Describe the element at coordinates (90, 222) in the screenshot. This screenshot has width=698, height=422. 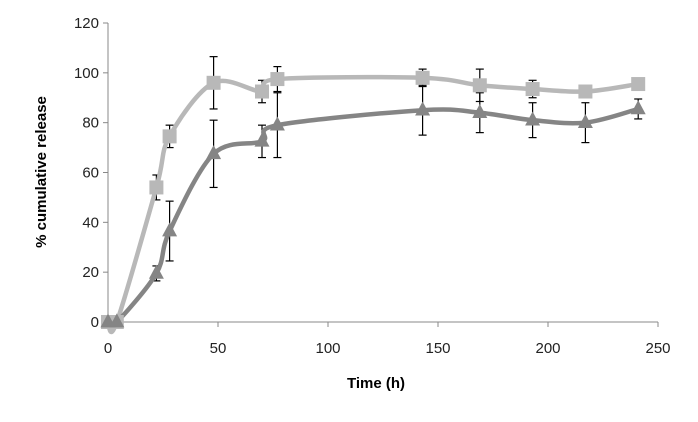
I see `y-tick-label: 40` at that location.